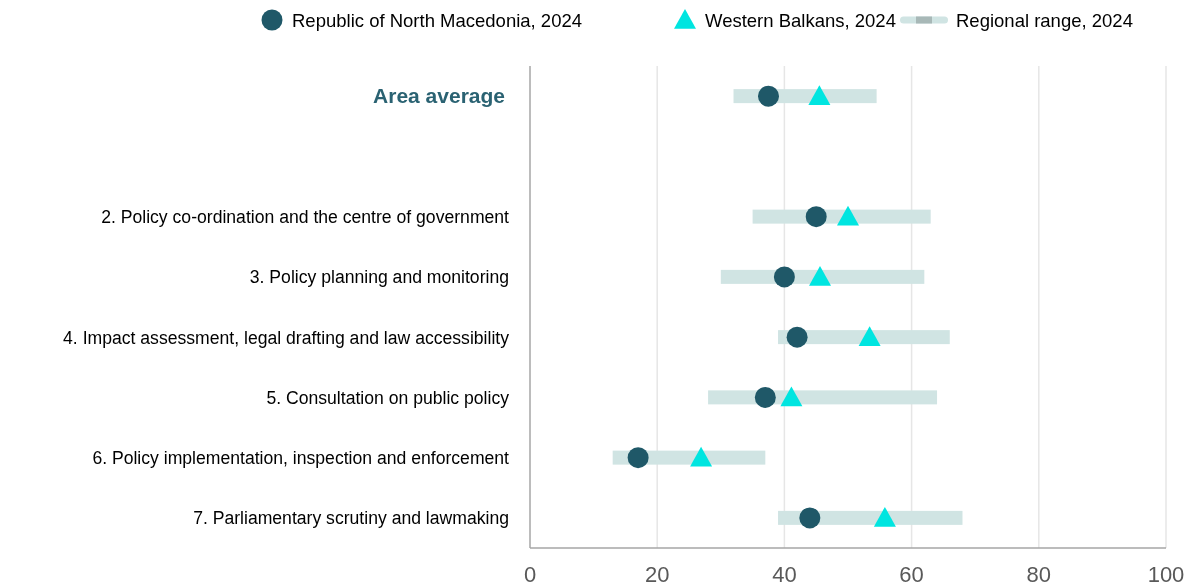 The height and width of the screenshot is (587, 1190). I want to click on x-tick-label: 100, so click(1166, 574).